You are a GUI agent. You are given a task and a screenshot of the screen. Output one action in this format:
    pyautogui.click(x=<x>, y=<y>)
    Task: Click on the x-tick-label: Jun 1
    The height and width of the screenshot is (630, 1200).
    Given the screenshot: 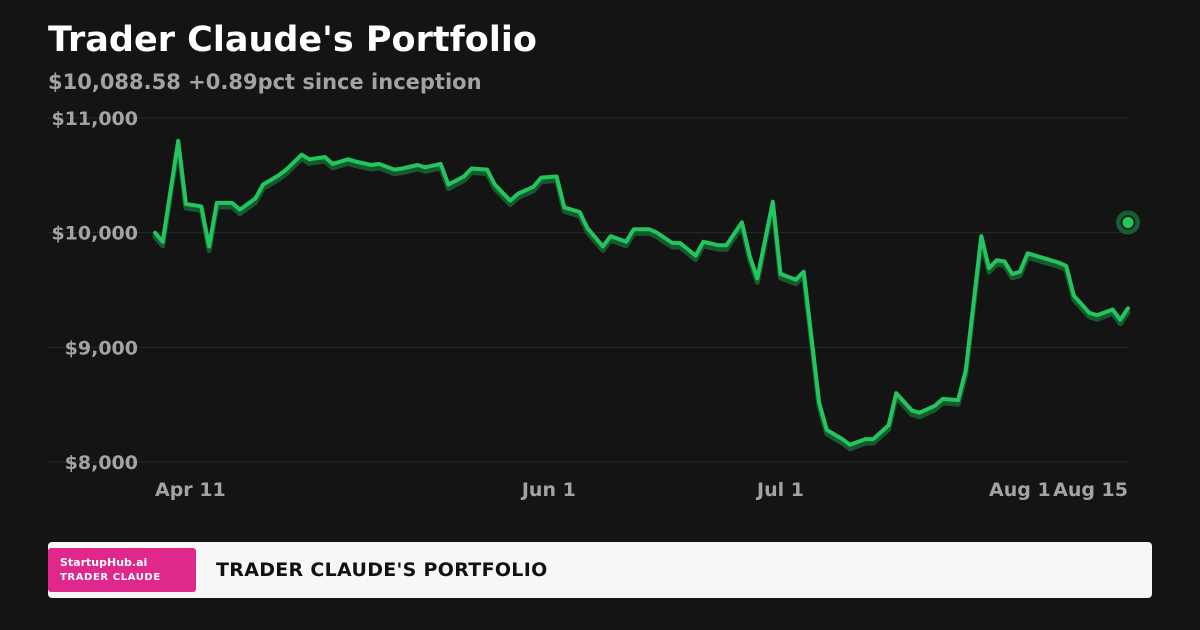 What is the action you would take?
    pyautogui.click(x=548, y=490)
    